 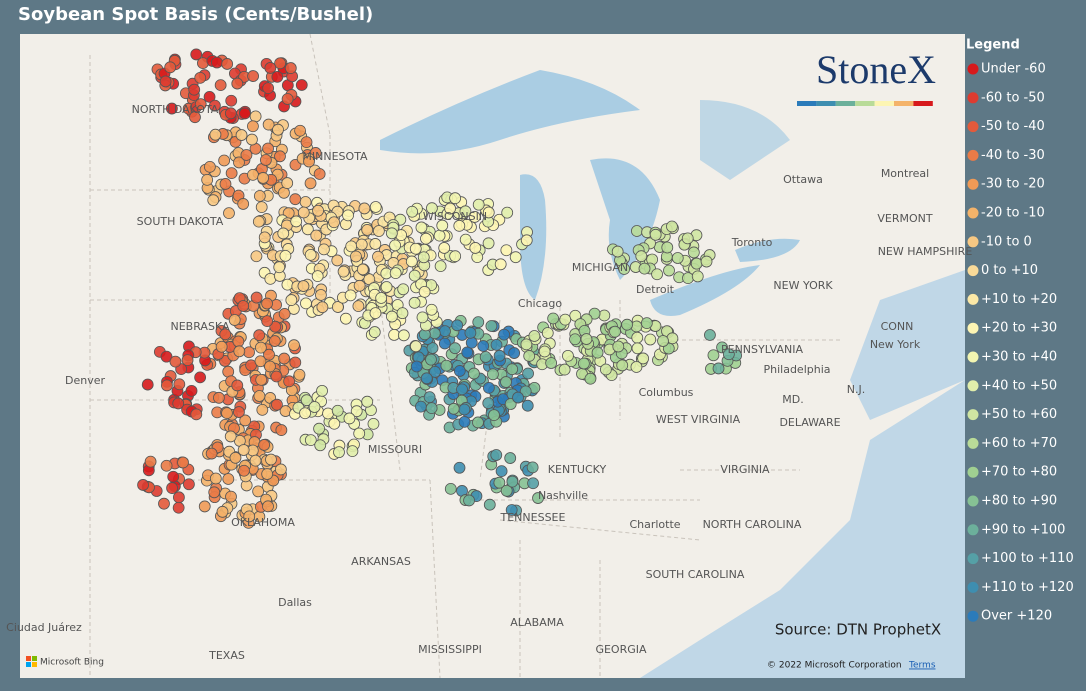 What do you see at coordinates (335, 156) in the screenshot?
I see `map-label: MINNESOTA` at bounding box center [335, 156].